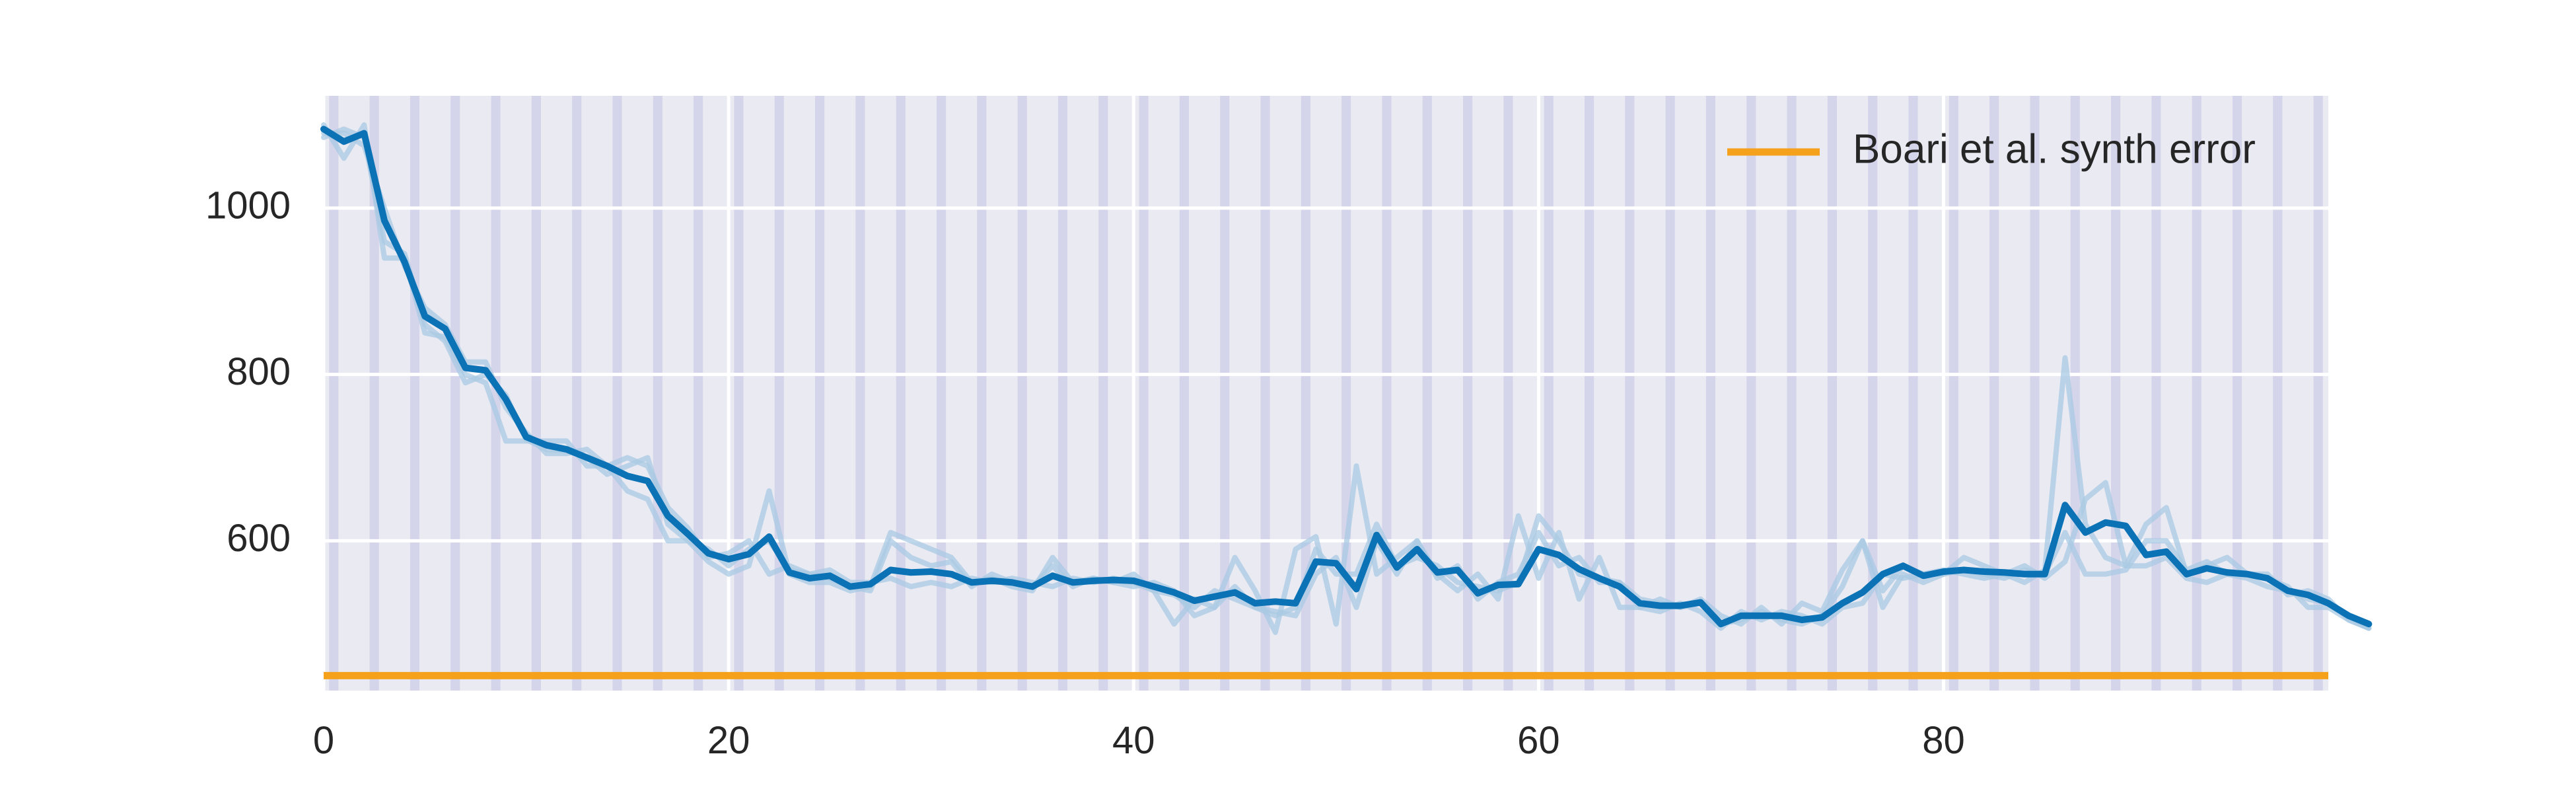  I want to click on y-tick-labels: 600 800 1000, so click(248, 372).